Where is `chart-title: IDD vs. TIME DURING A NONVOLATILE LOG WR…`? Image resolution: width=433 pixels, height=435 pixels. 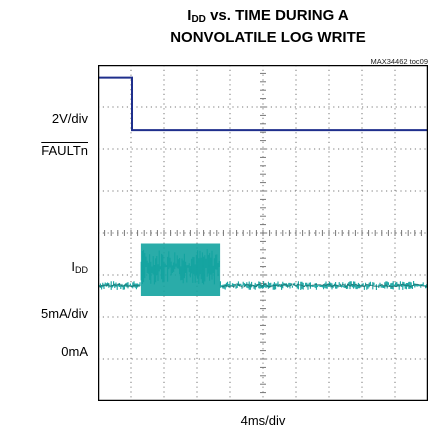
chart-title: IDD vs. TIME DURING A NONVOLATILE LOG WR… is located at coordinates (265, 27).